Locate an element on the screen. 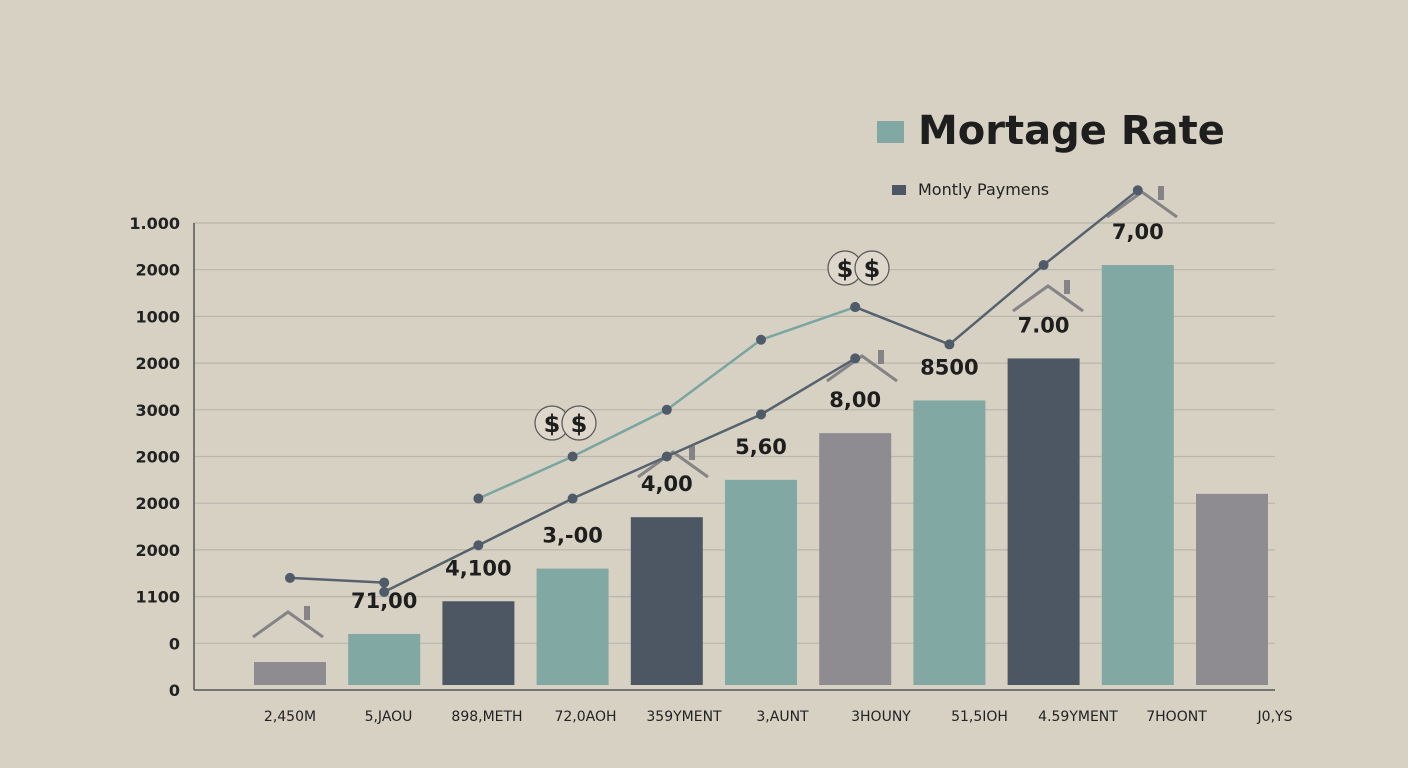 This screenshot has width=1408, height=768. x-tick-label: 3HOUNY is located at coordinates (881, 717).